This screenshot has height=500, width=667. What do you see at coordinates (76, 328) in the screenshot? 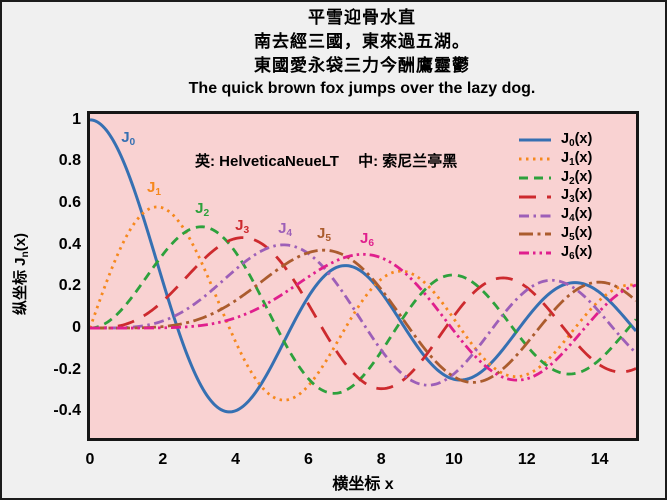
I see `y-tick-label-0: 0` at bounding box center [76, 328].